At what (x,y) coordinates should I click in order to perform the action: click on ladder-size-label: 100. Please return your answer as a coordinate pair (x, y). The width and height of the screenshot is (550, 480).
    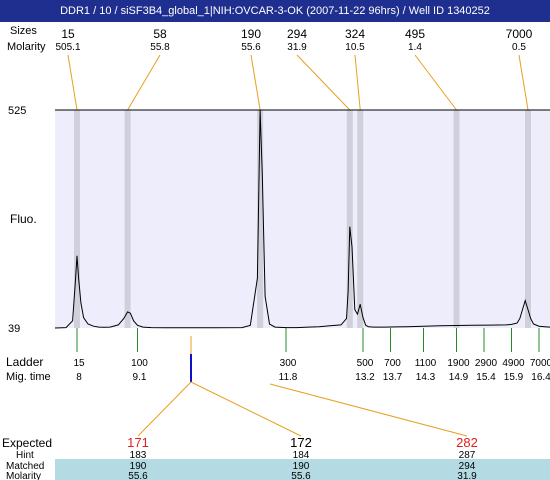
    Looking at the image, I should click on (139, 363).